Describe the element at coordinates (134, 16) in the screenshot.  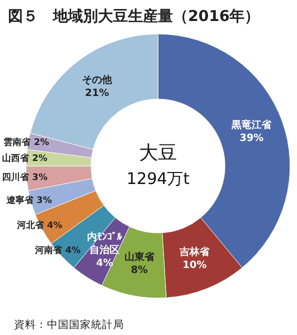
I see `chart-title: 図５ 地域別大豆生産量（2016年）` at that location.